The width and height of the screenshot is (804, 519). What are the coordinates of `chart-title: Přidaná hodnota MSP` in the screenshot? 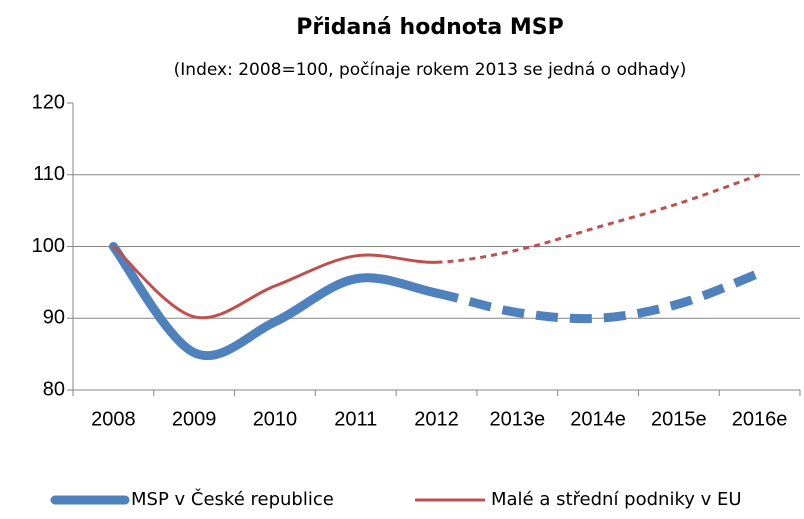 It's located at (429, 27).